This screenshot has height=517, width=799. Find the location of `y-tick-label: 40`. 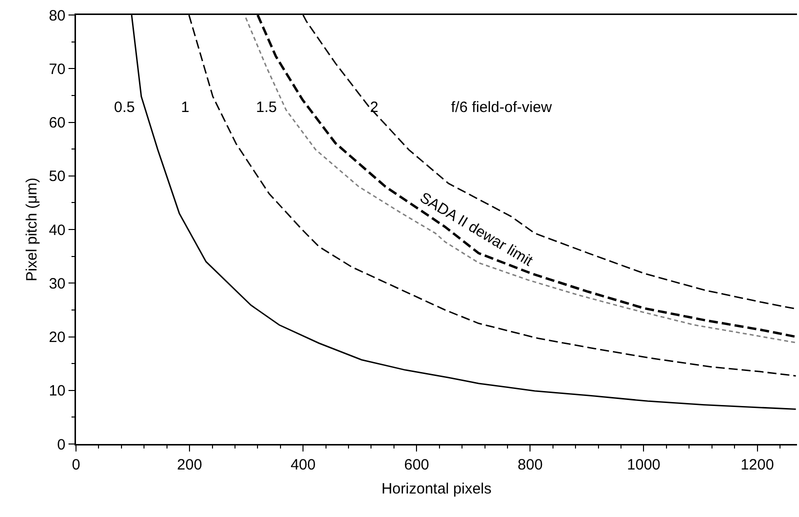

y-tick-label: 40 is located at coordinates (57, 230).